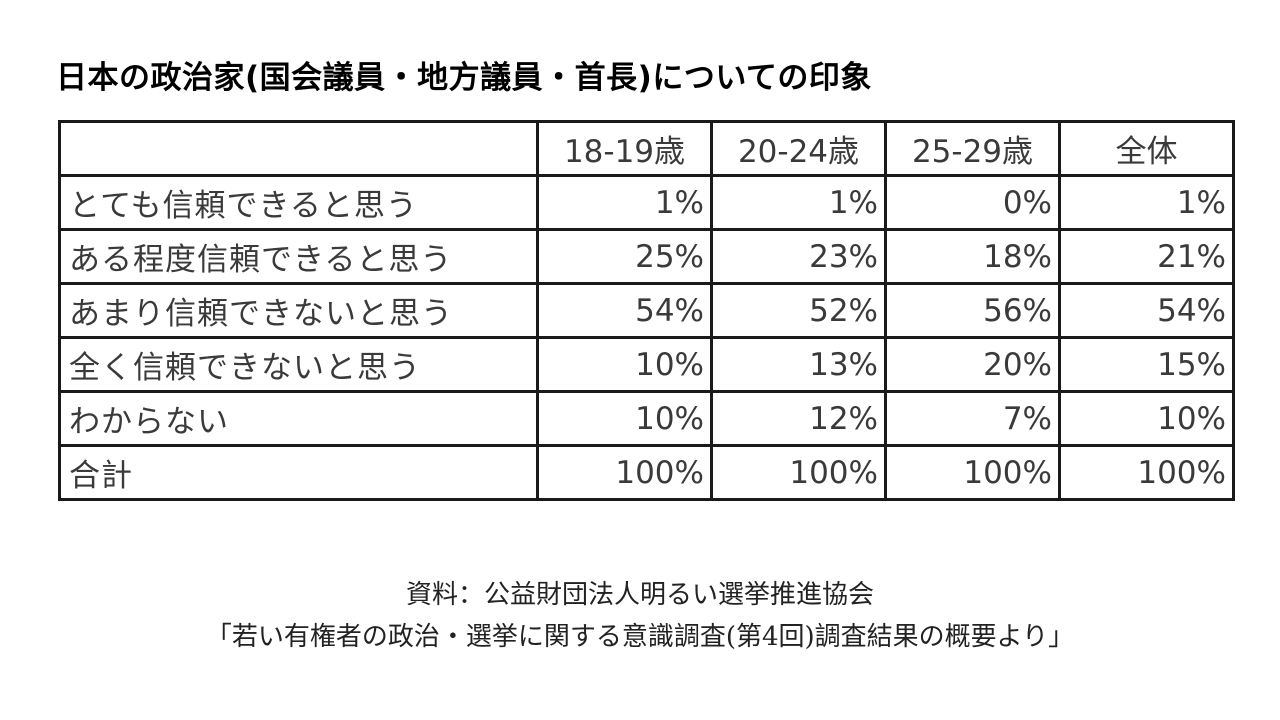 The height and width of the screenshot is (720, 1280). I want to click on table-row-total: 合計 100% 100% 100% 100%, so click(646, 472).